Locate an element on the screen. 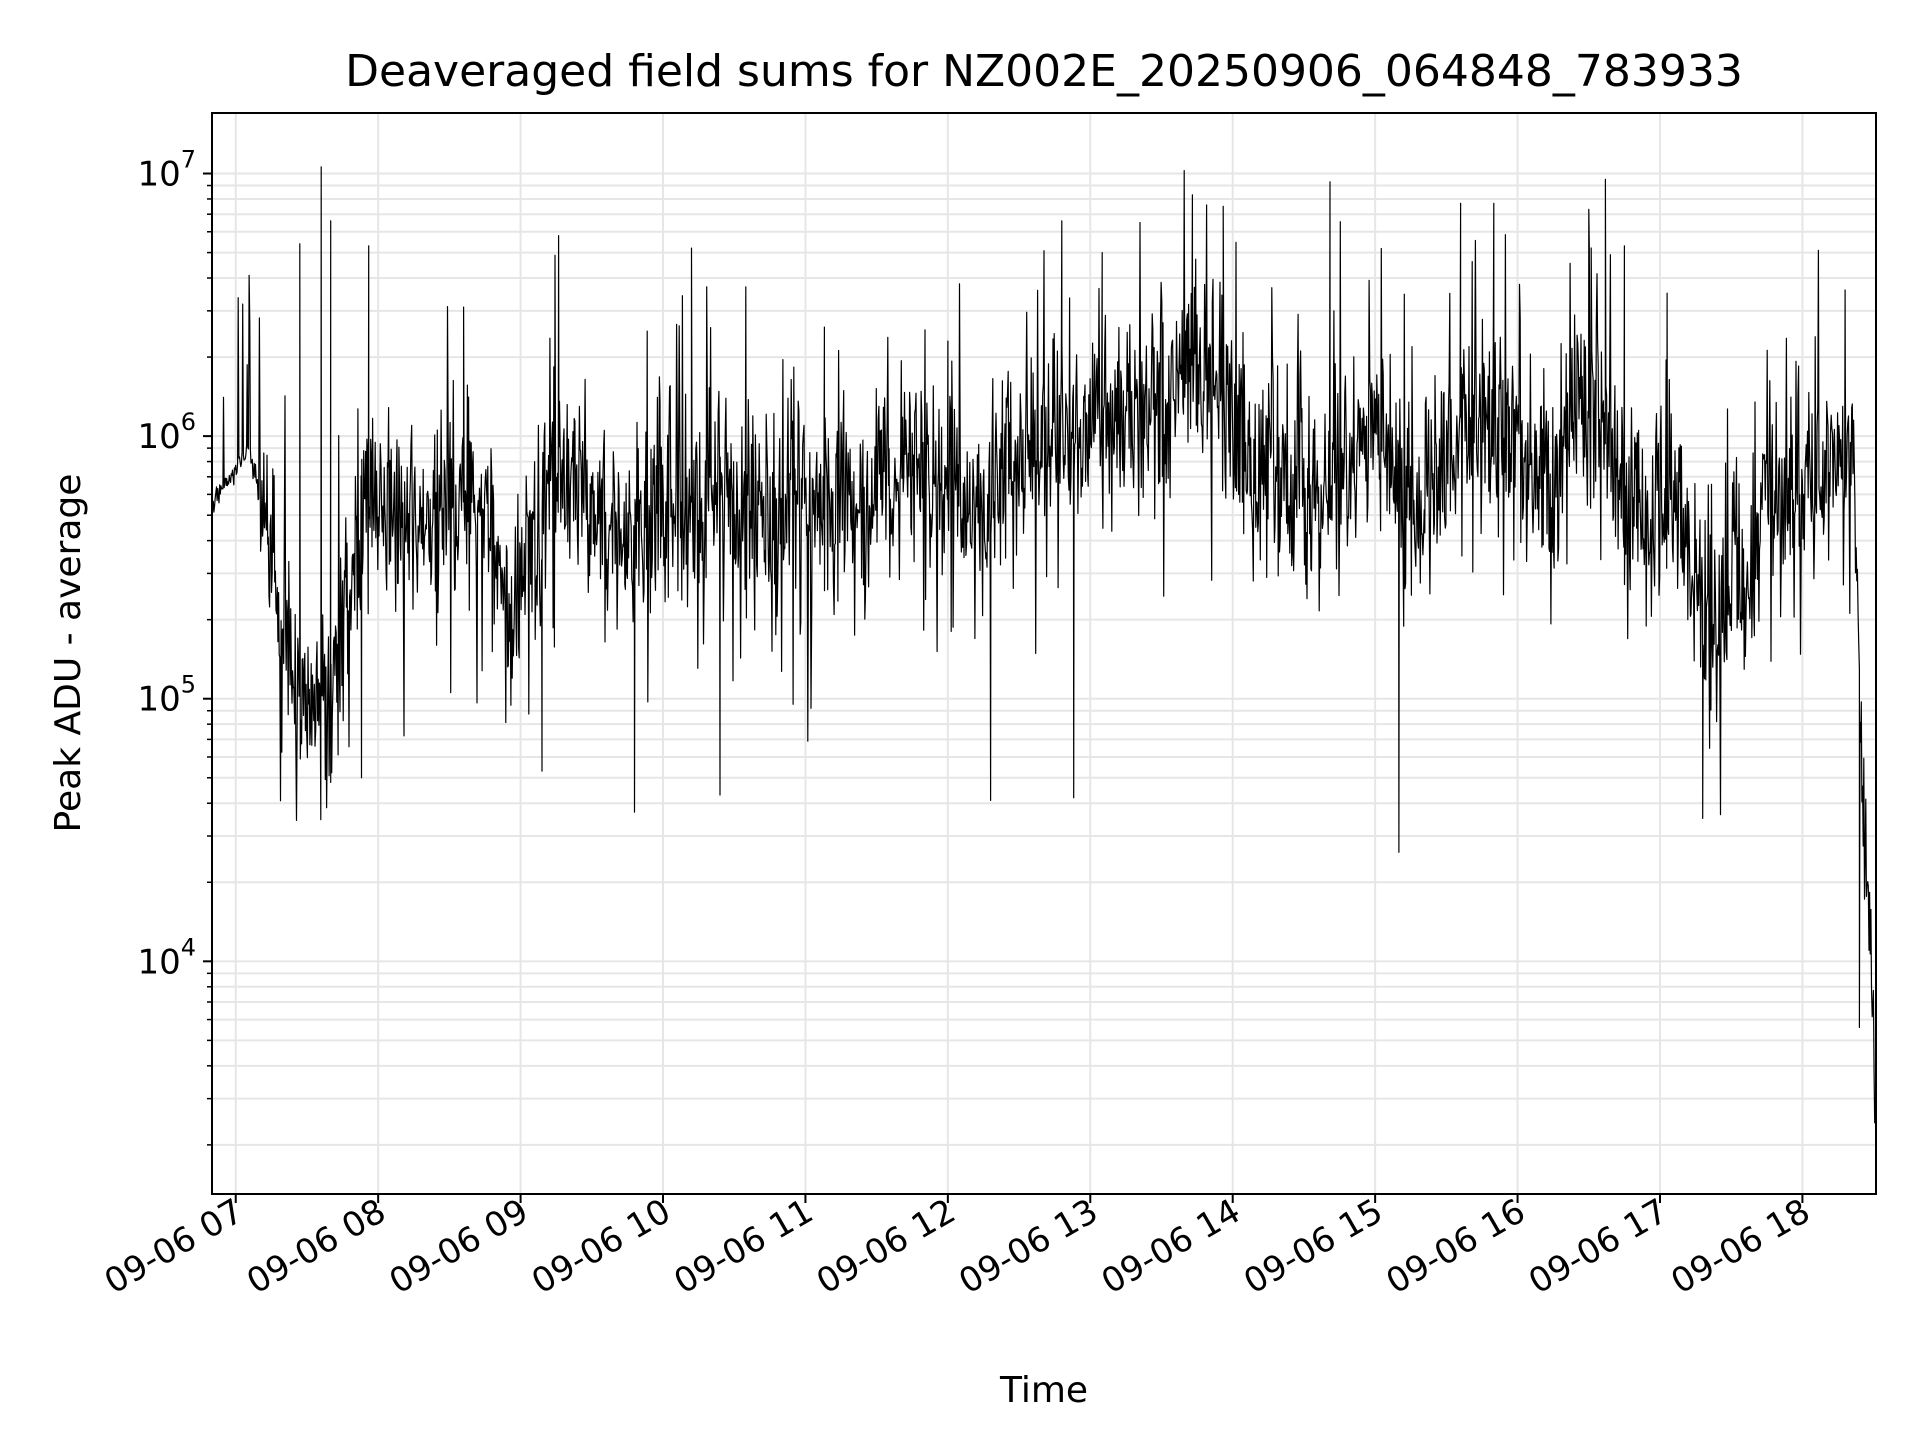 This screenshot has width=1920, height=1440. y-tick-label: 105 is located at coordinates (166, 695).